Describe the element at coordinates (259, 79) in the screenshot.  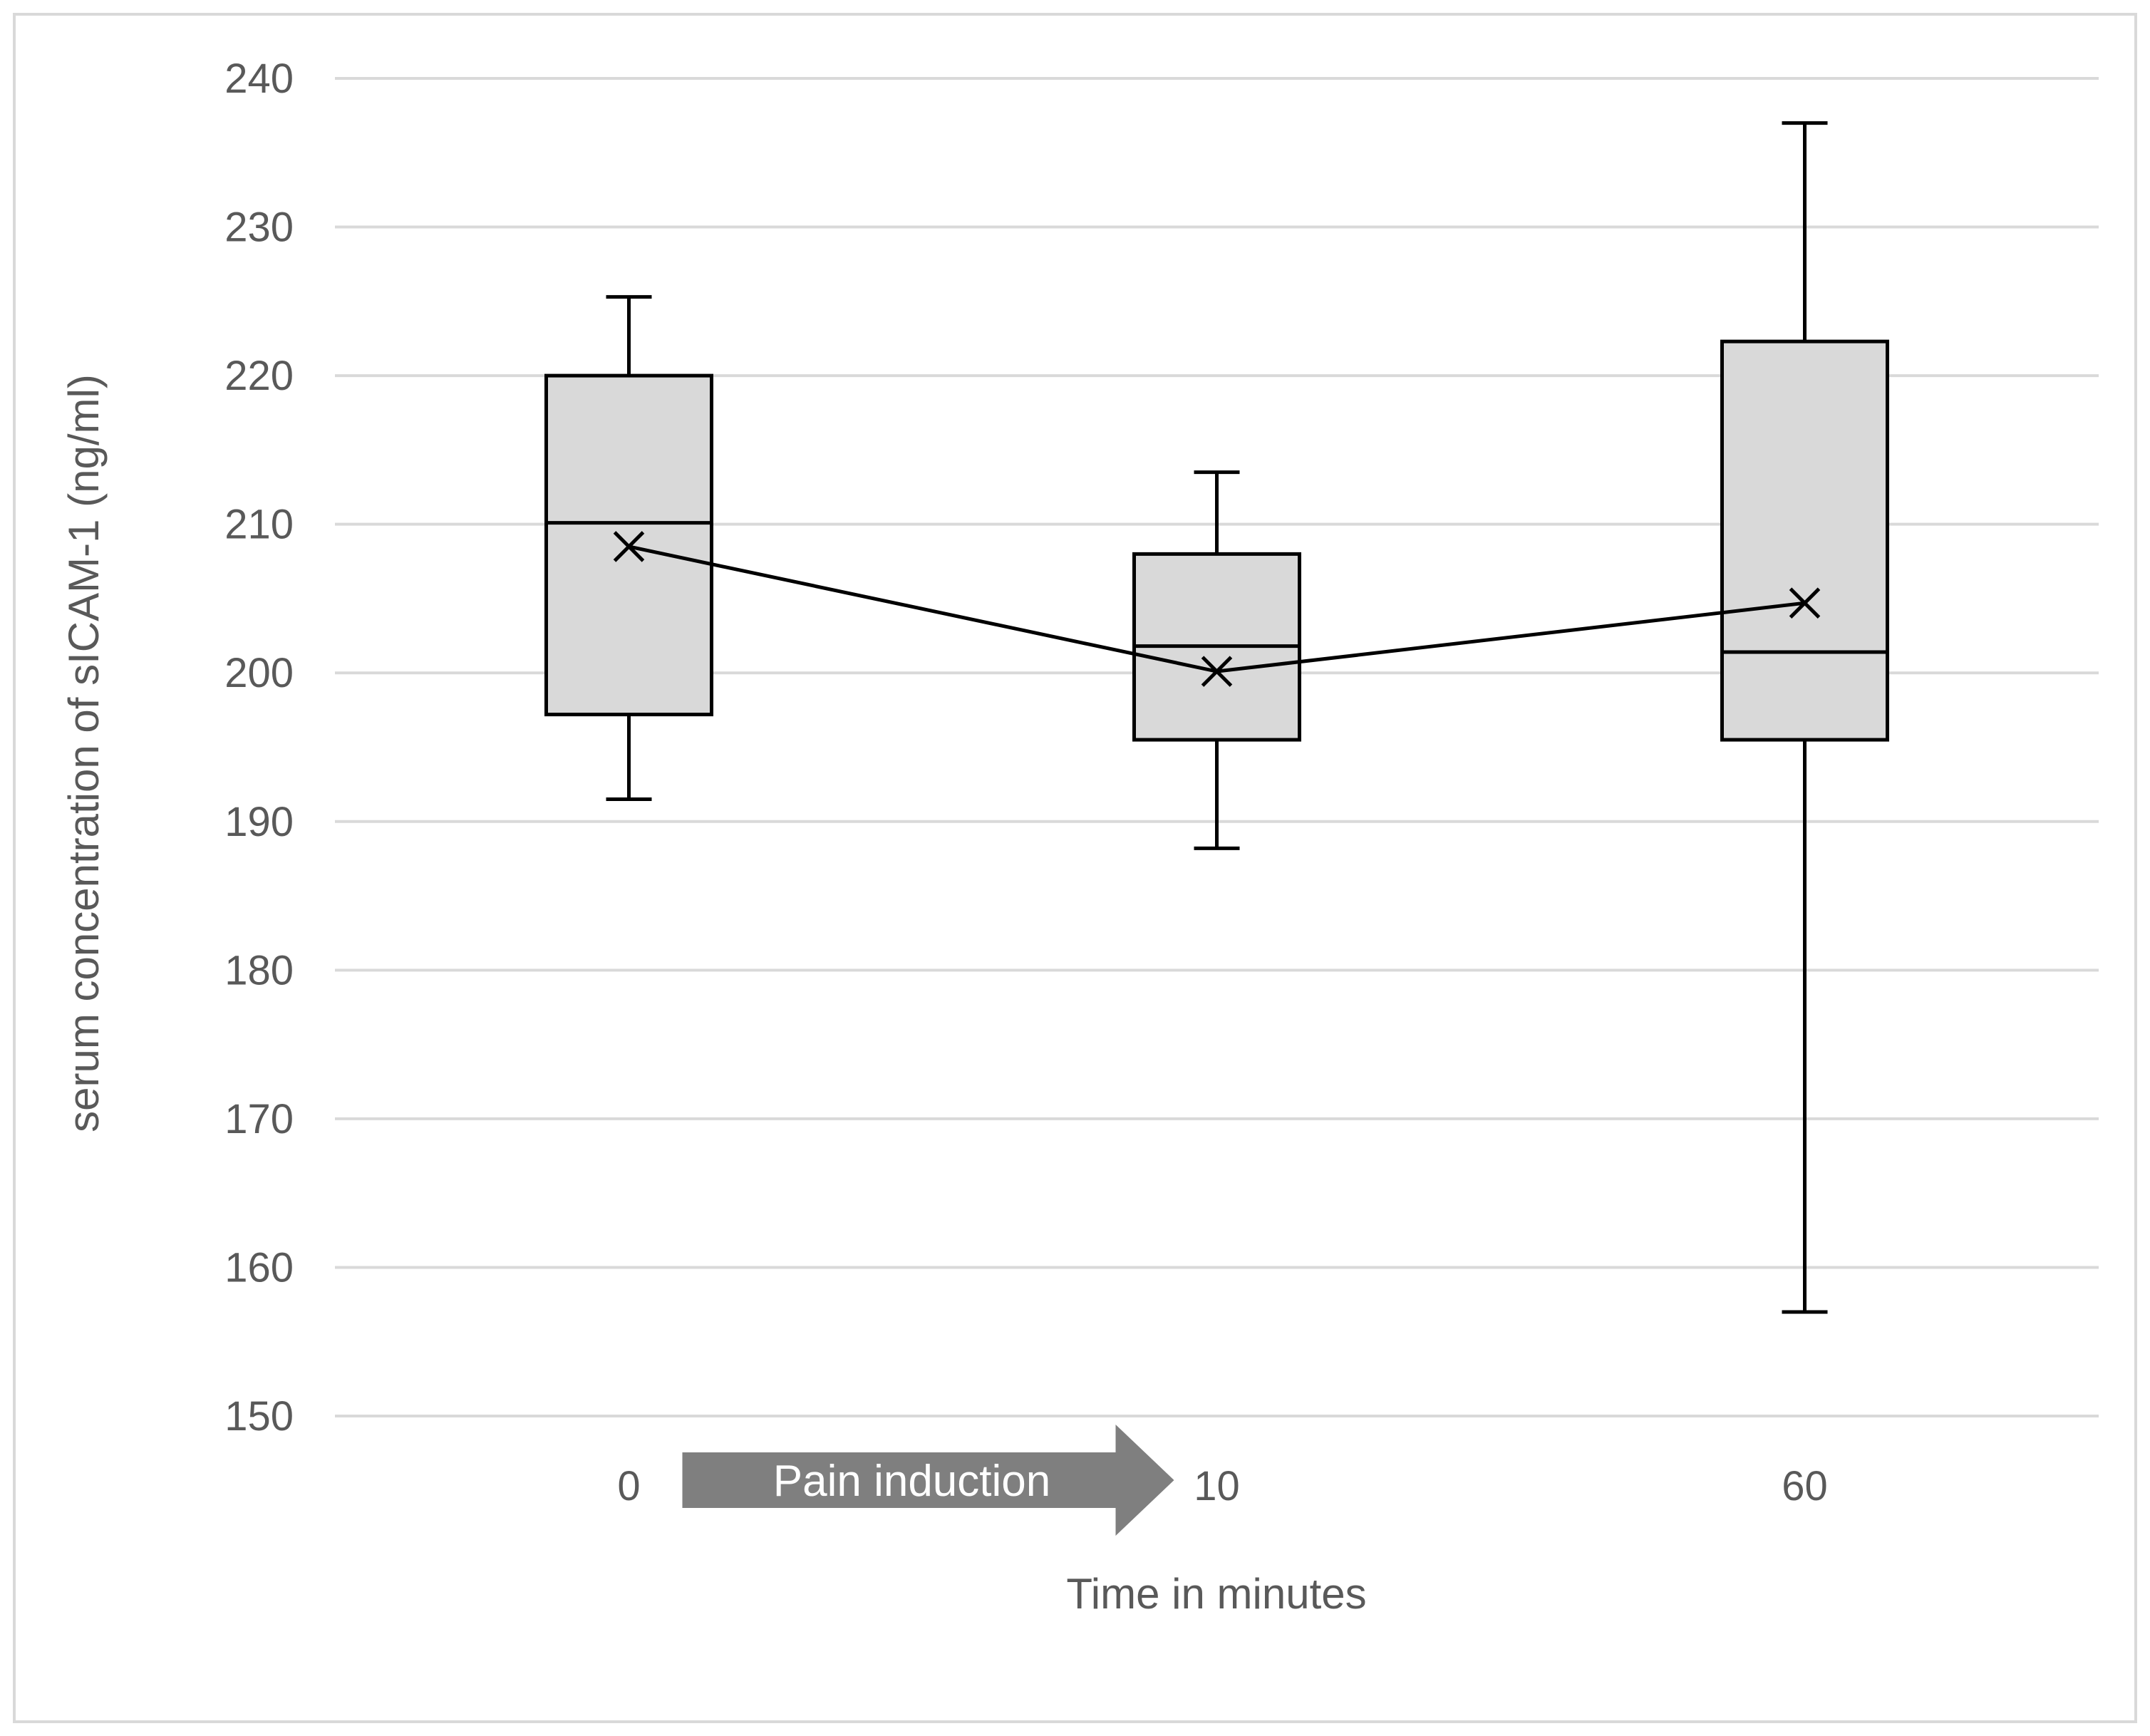
I see `y-tick-label: 240` at that location.